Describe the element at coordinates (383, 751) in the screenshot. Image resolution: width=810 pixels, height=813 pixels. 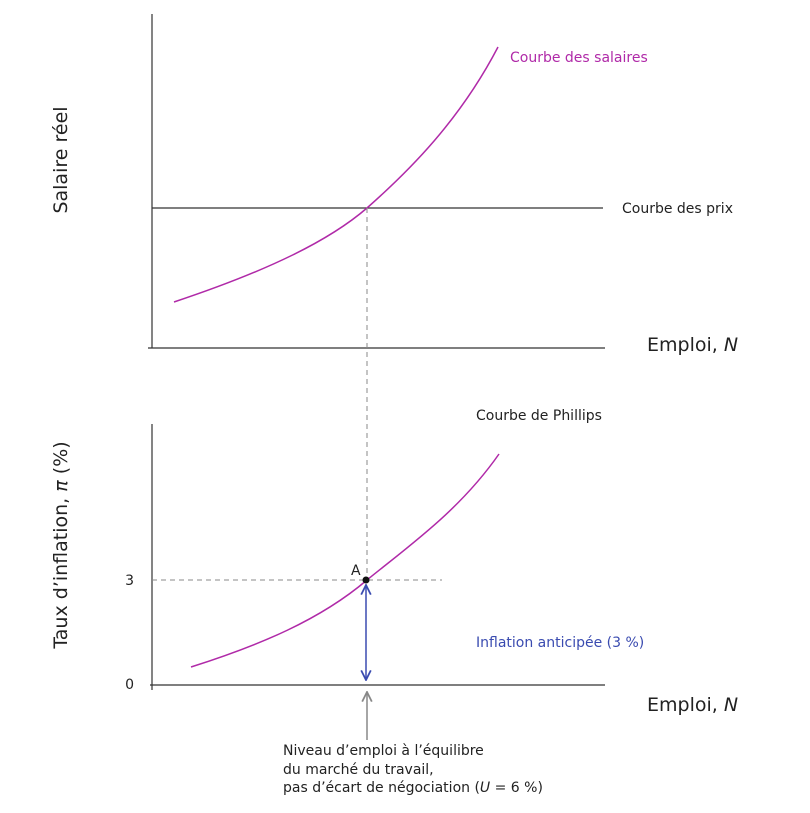
I see `annotation-line: Niveau d’emploi à l’équilibre` at that location.